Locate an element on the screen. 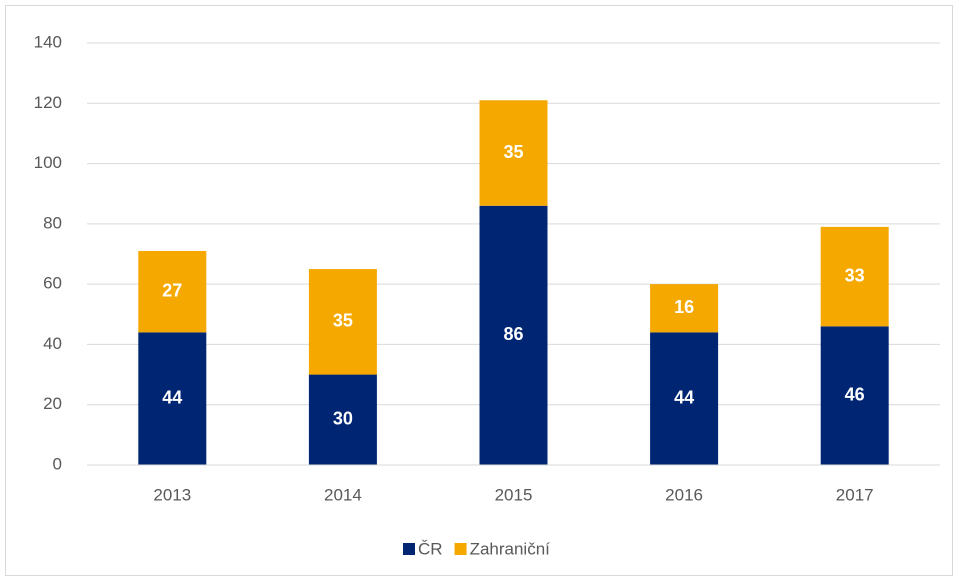 This screenshot has width=959, height=581. data-label: 30 is located at coordinates (343, 419).